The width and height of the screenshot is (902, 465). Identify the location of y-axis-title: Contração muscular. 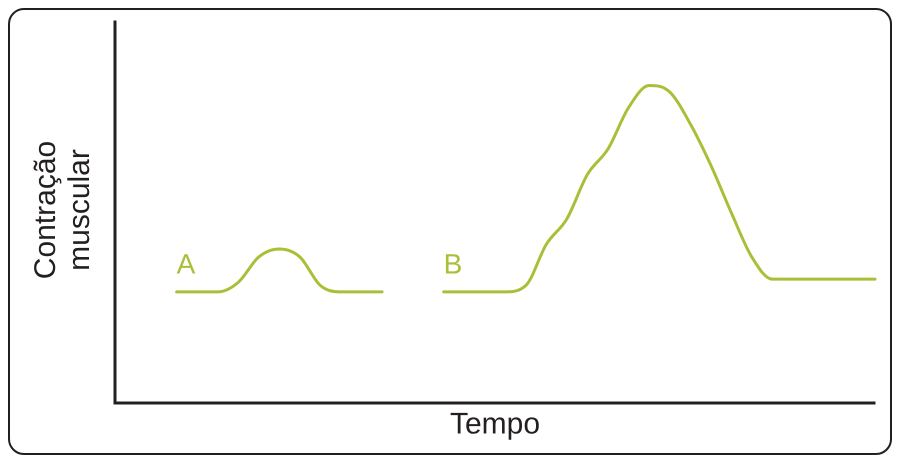
(63, 210).